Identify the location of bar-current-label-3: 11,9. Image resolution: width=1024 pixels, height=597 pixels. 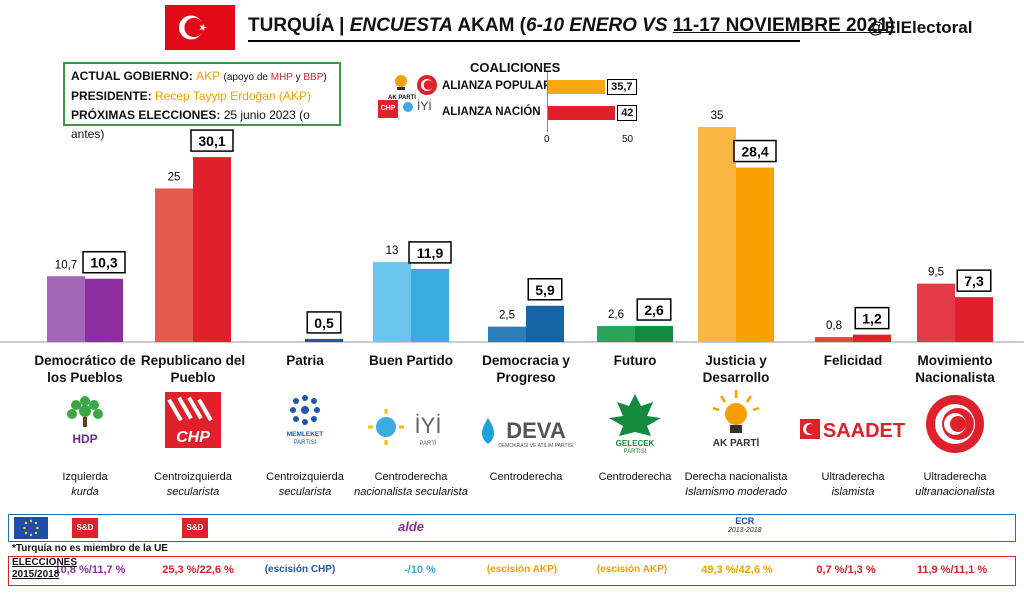
(430, 253).